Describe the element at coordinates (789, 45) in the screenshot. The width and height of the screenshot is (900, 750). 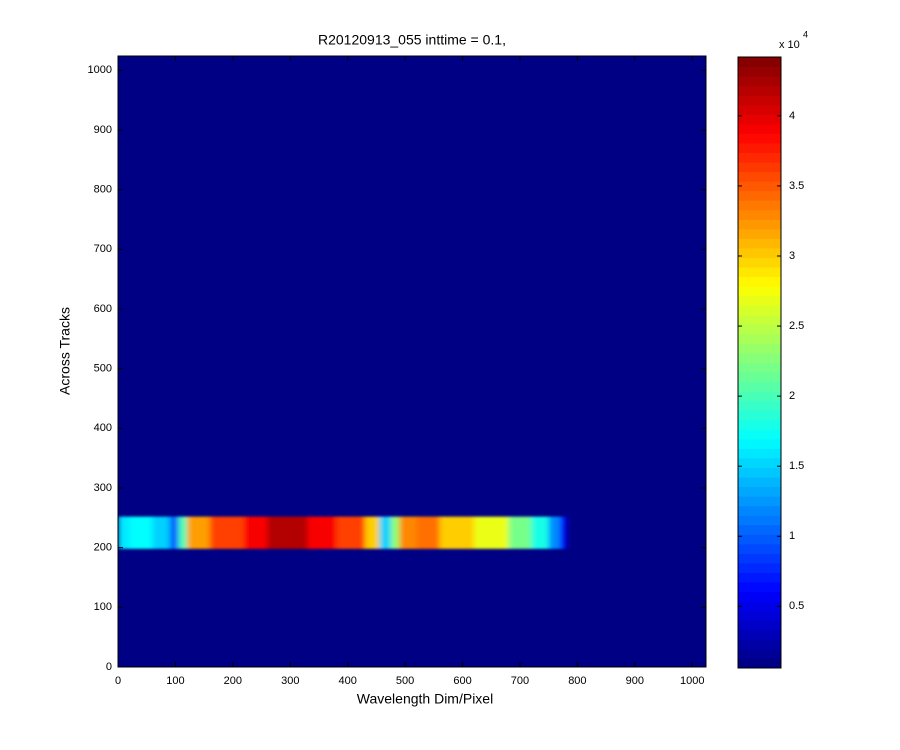
I see `colorbar-multiplier: x 10` at that location.